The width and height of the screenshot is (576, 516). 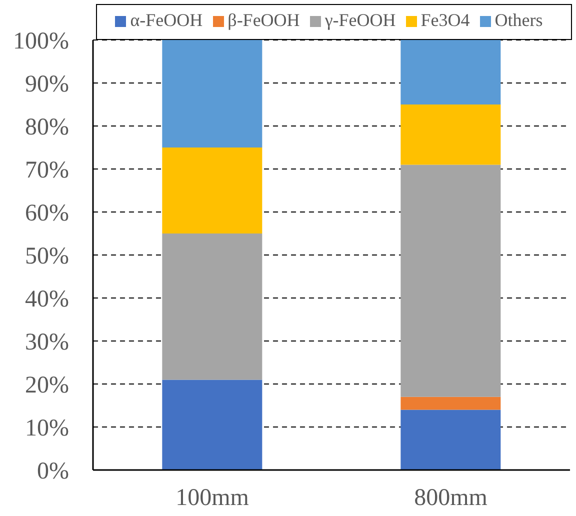 What do you see at coordinates (47, 257) in the screenshot?
I see `y-tick-label: 50%` at bounding box center [47, 257].